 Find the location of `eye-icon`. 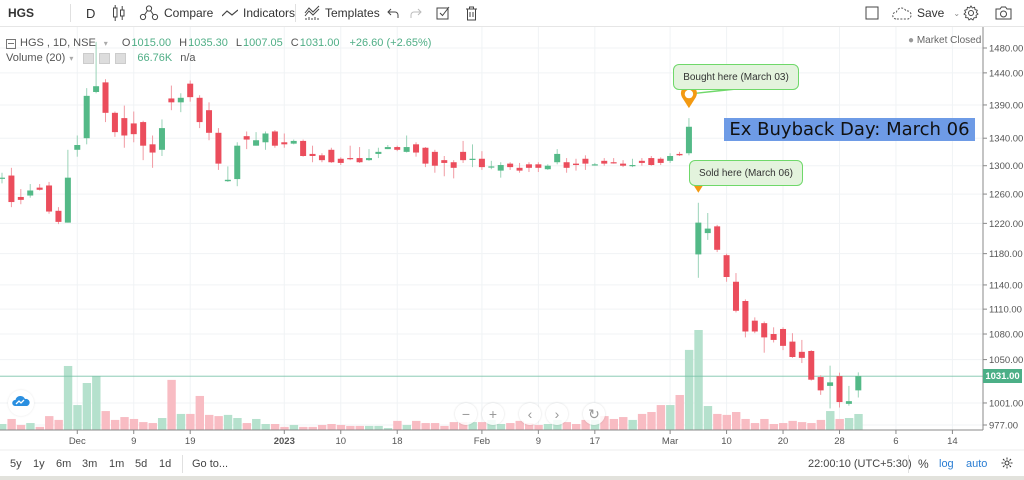

eye-icon is located at coordinates (89, 58).